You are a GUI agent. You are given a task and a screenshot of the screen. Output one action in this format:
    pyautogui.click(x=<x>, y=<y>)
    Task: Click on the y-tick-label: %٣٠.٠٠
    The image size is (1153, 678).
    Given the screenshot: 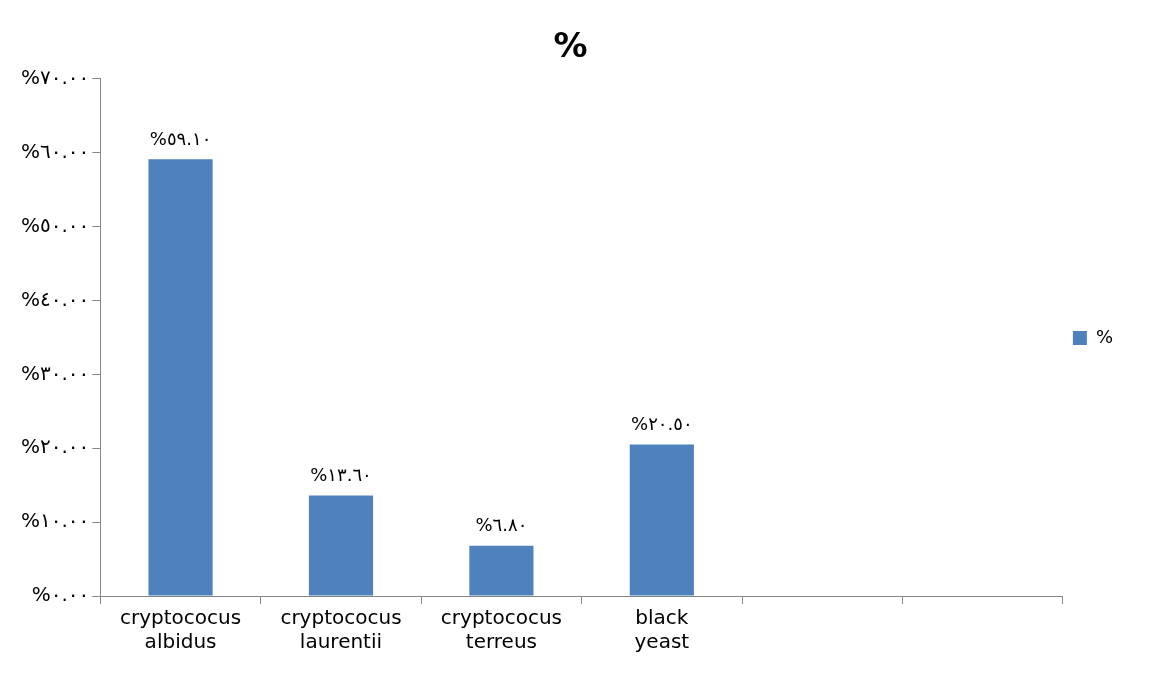 What is the action you would take?
    pyautogui.click(x=55, y=372)
    